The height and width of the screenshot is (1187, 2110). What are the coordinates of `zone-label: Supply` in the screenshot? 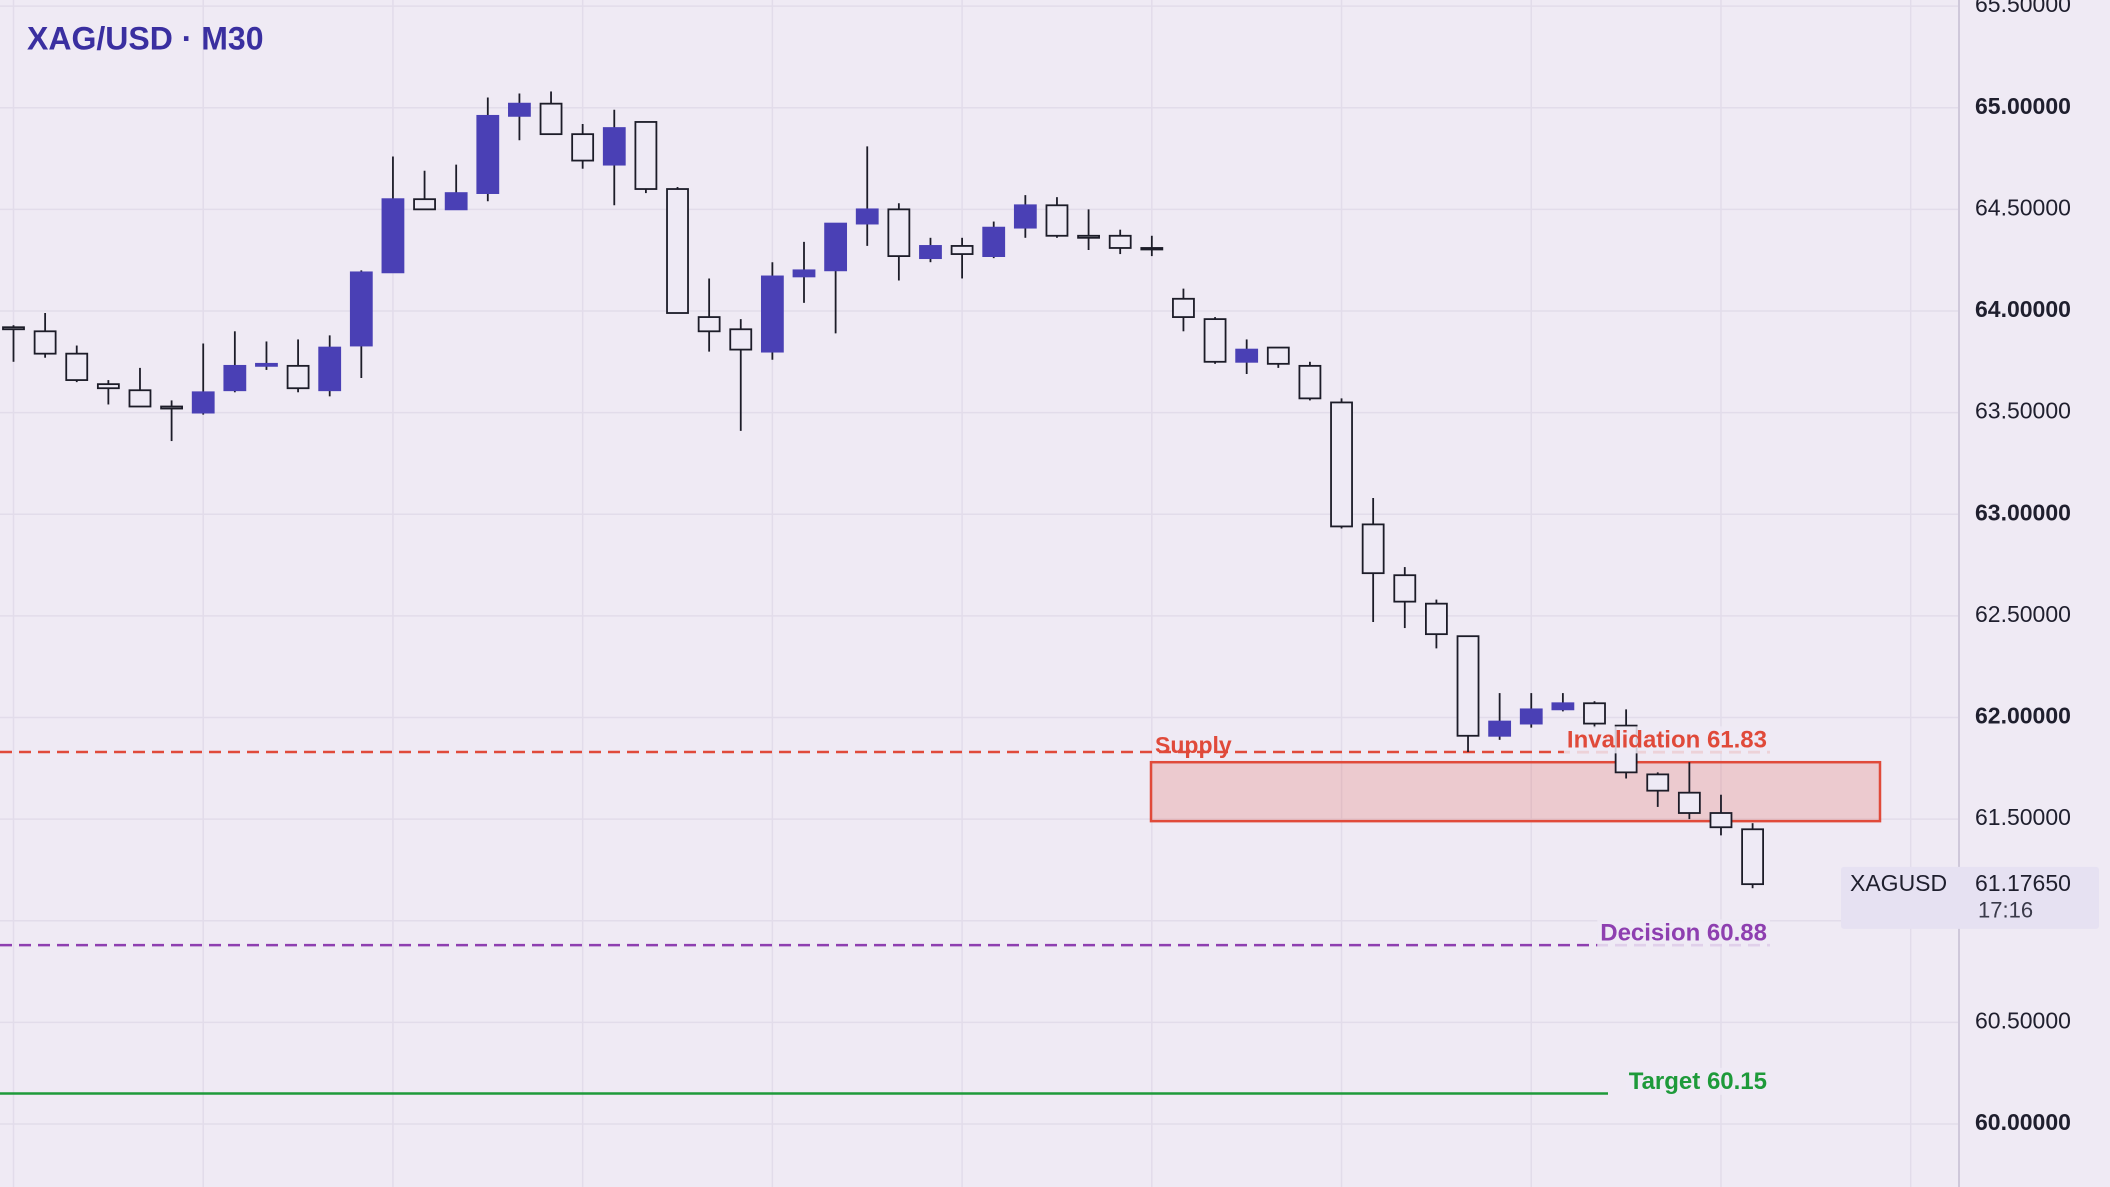 It's located at (1193, 745).